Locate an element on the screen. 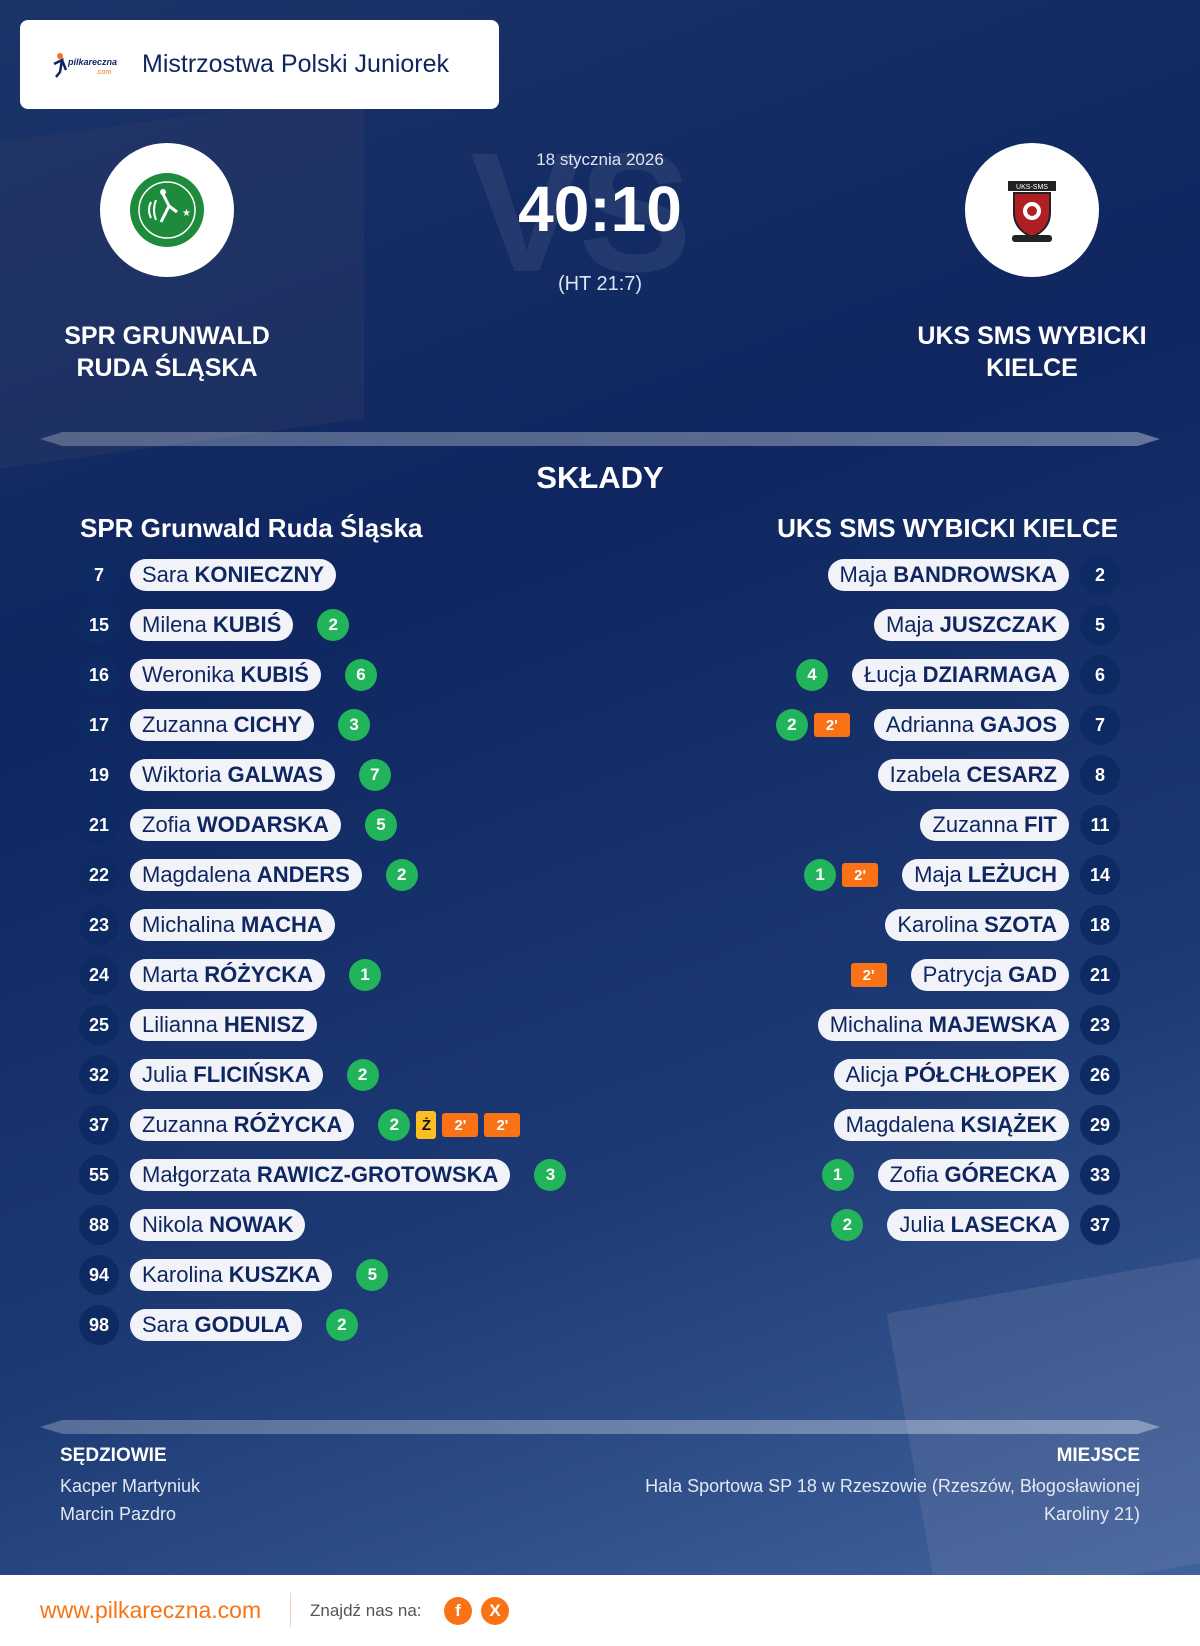  home-team-name: SPR GRUNWALD RUDA ŚLĄSKA is located at coordinates (167, 352).